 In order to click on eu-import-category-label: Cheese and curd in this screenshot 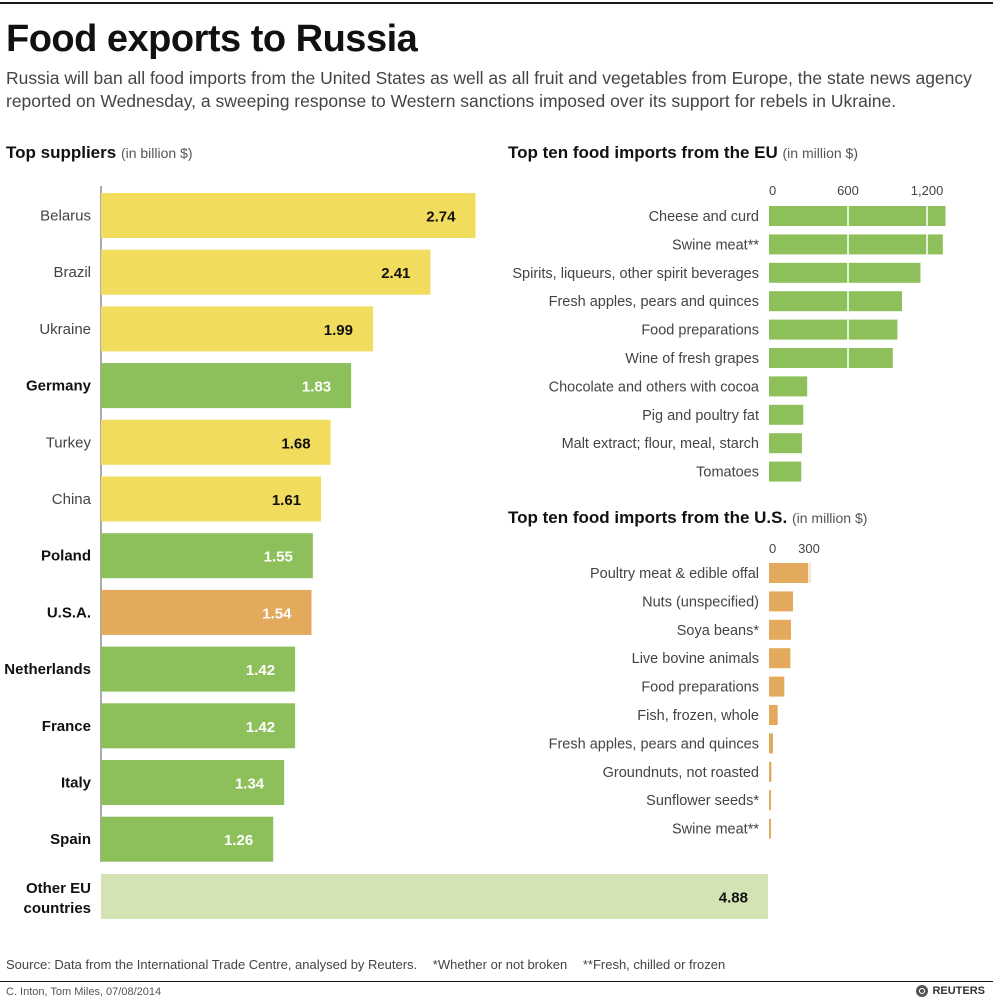, I will do `click(704, 217)`.